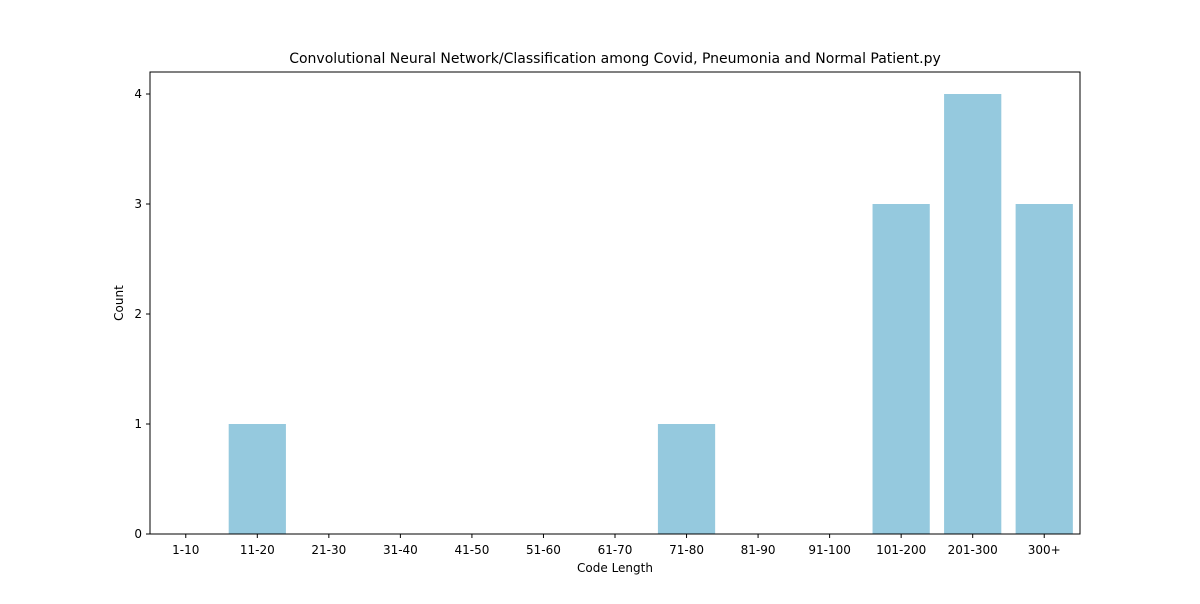  I want to click on x-tick-label: 201-300, so click(973, 550).